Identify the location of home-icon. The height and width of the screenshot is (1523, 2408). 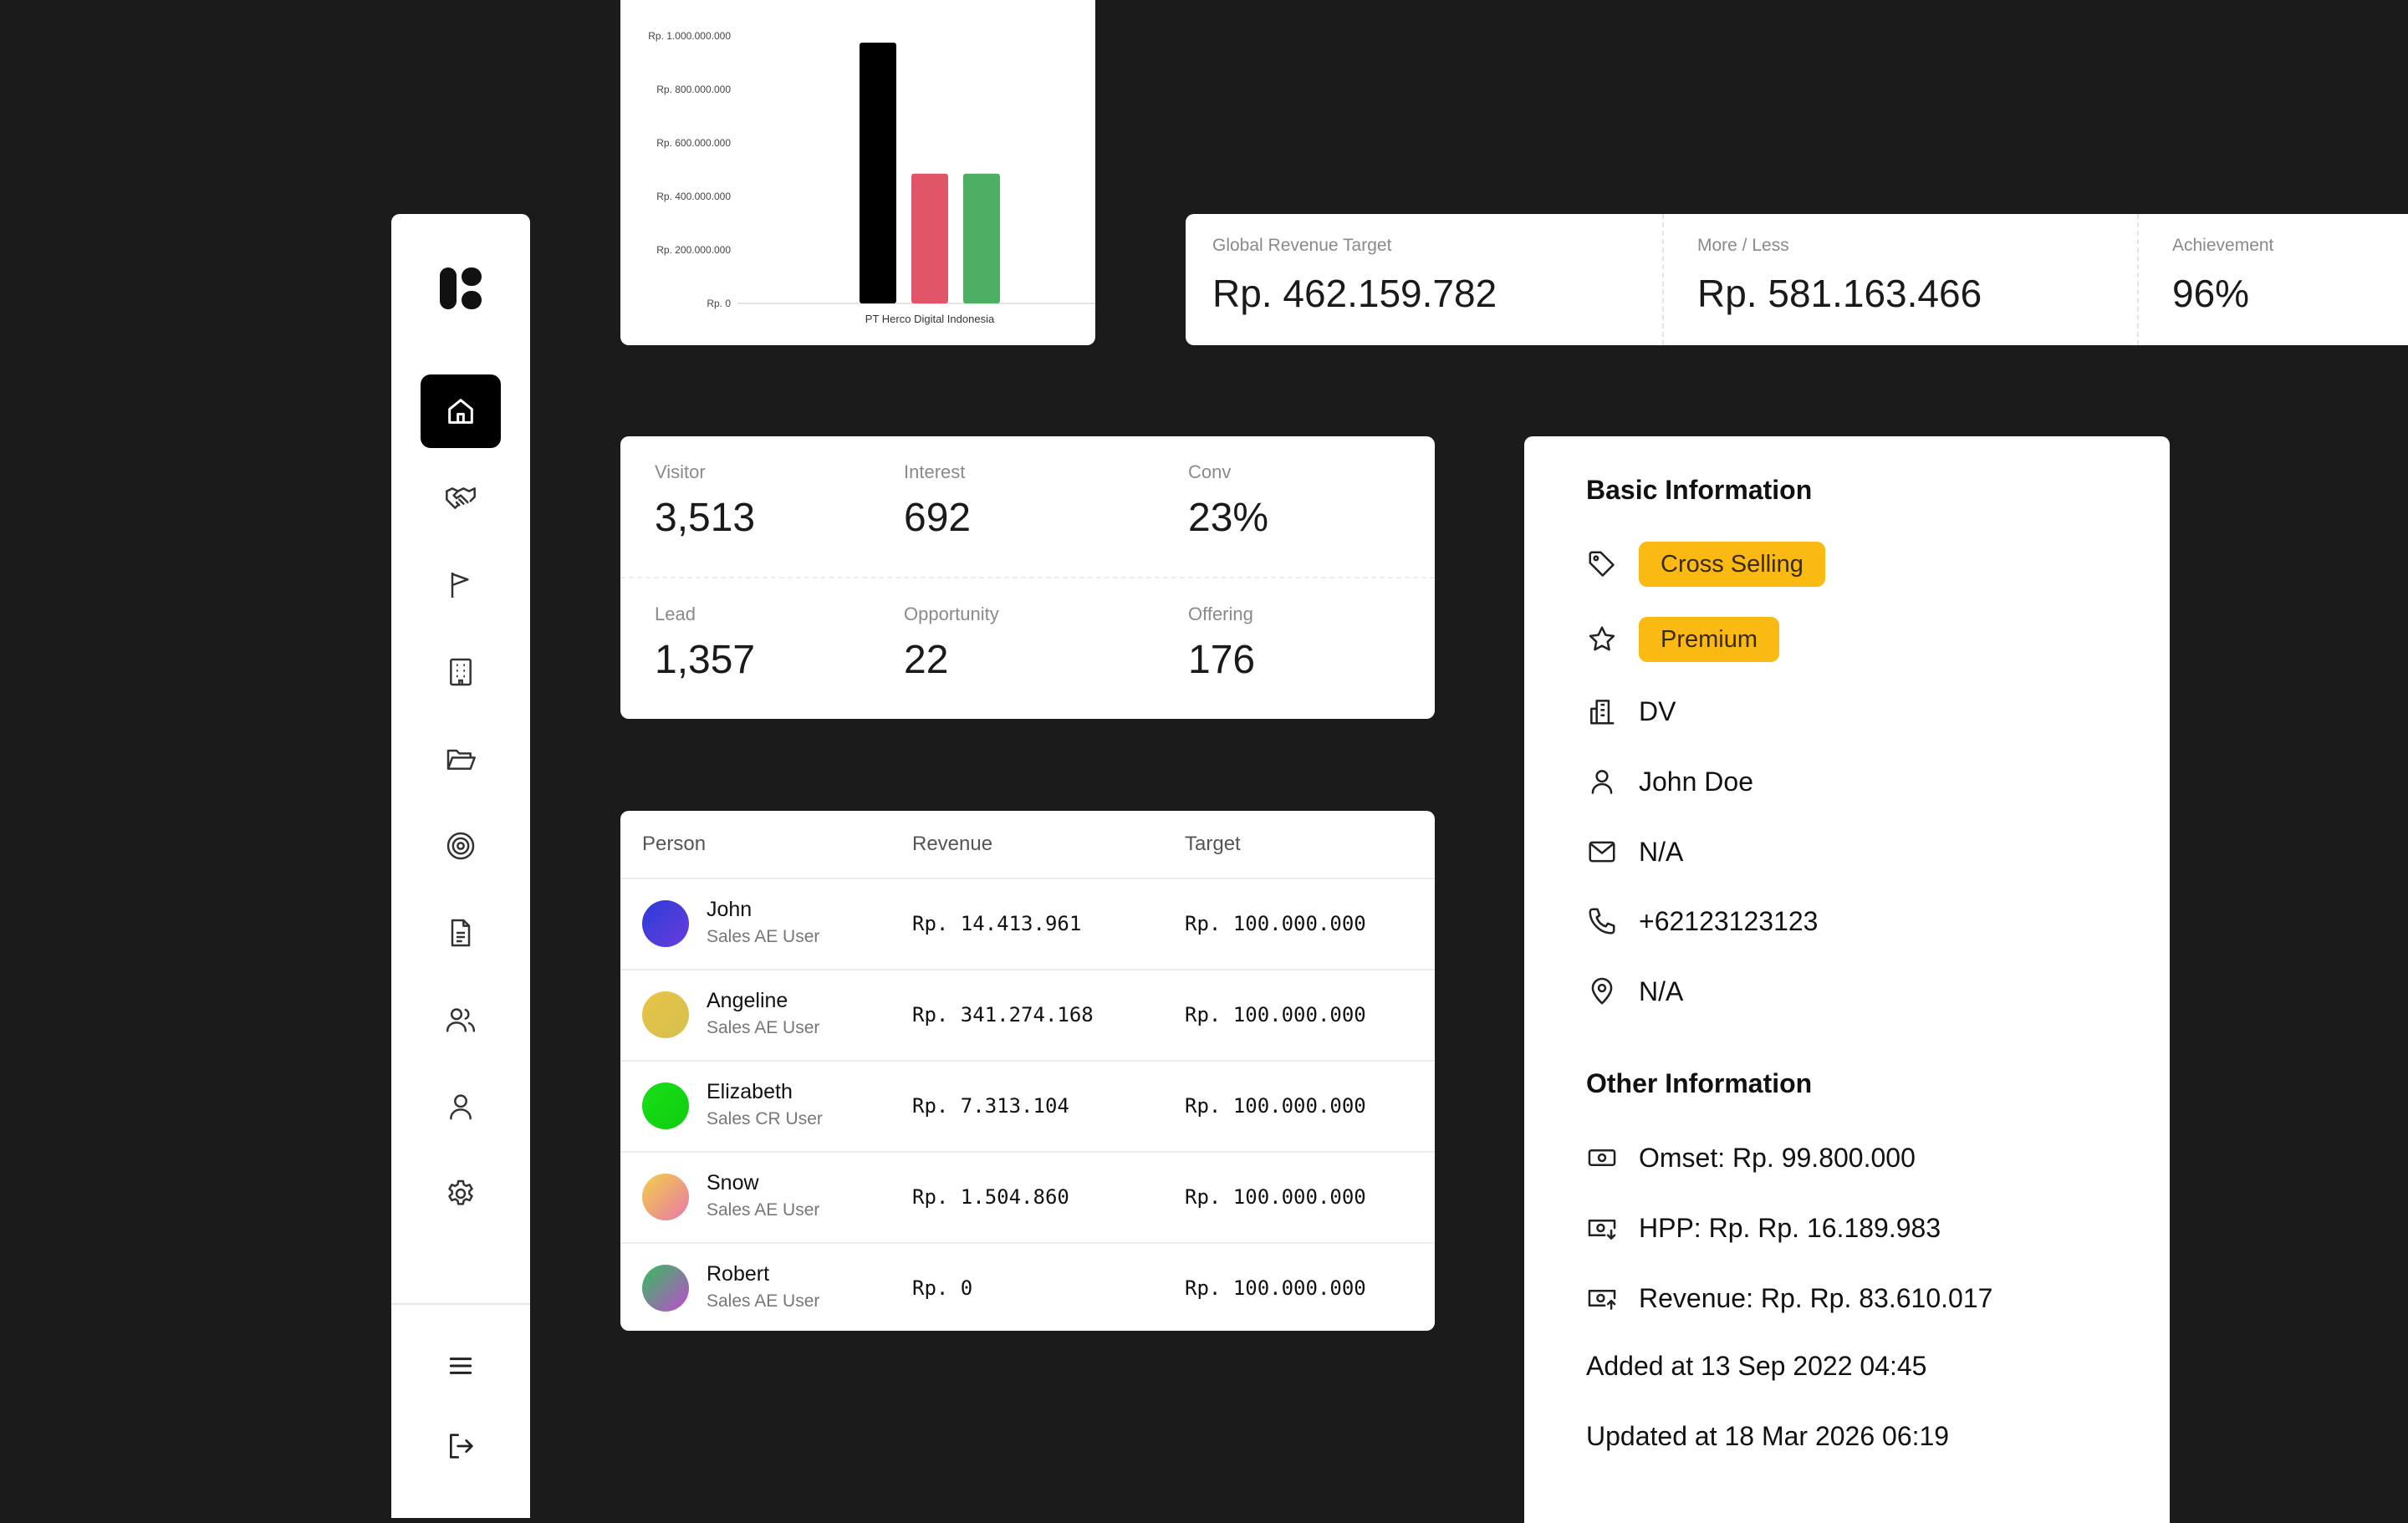
(461, 412).